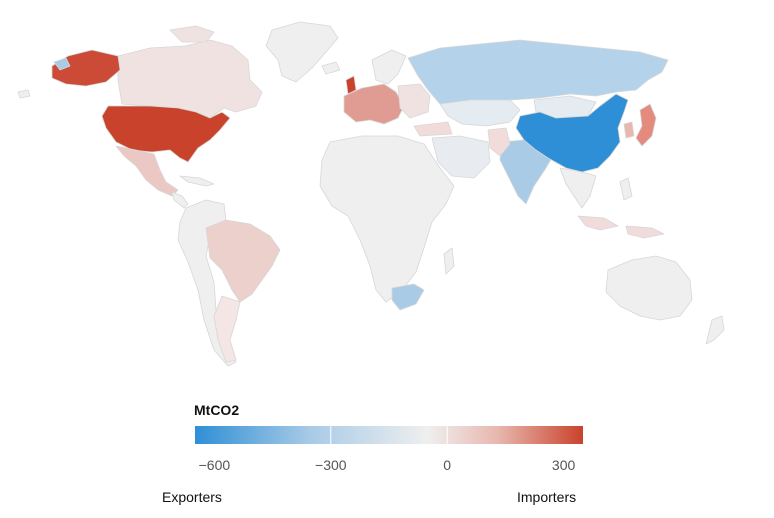  I want to click on region-indonesia, so click(598, 223).